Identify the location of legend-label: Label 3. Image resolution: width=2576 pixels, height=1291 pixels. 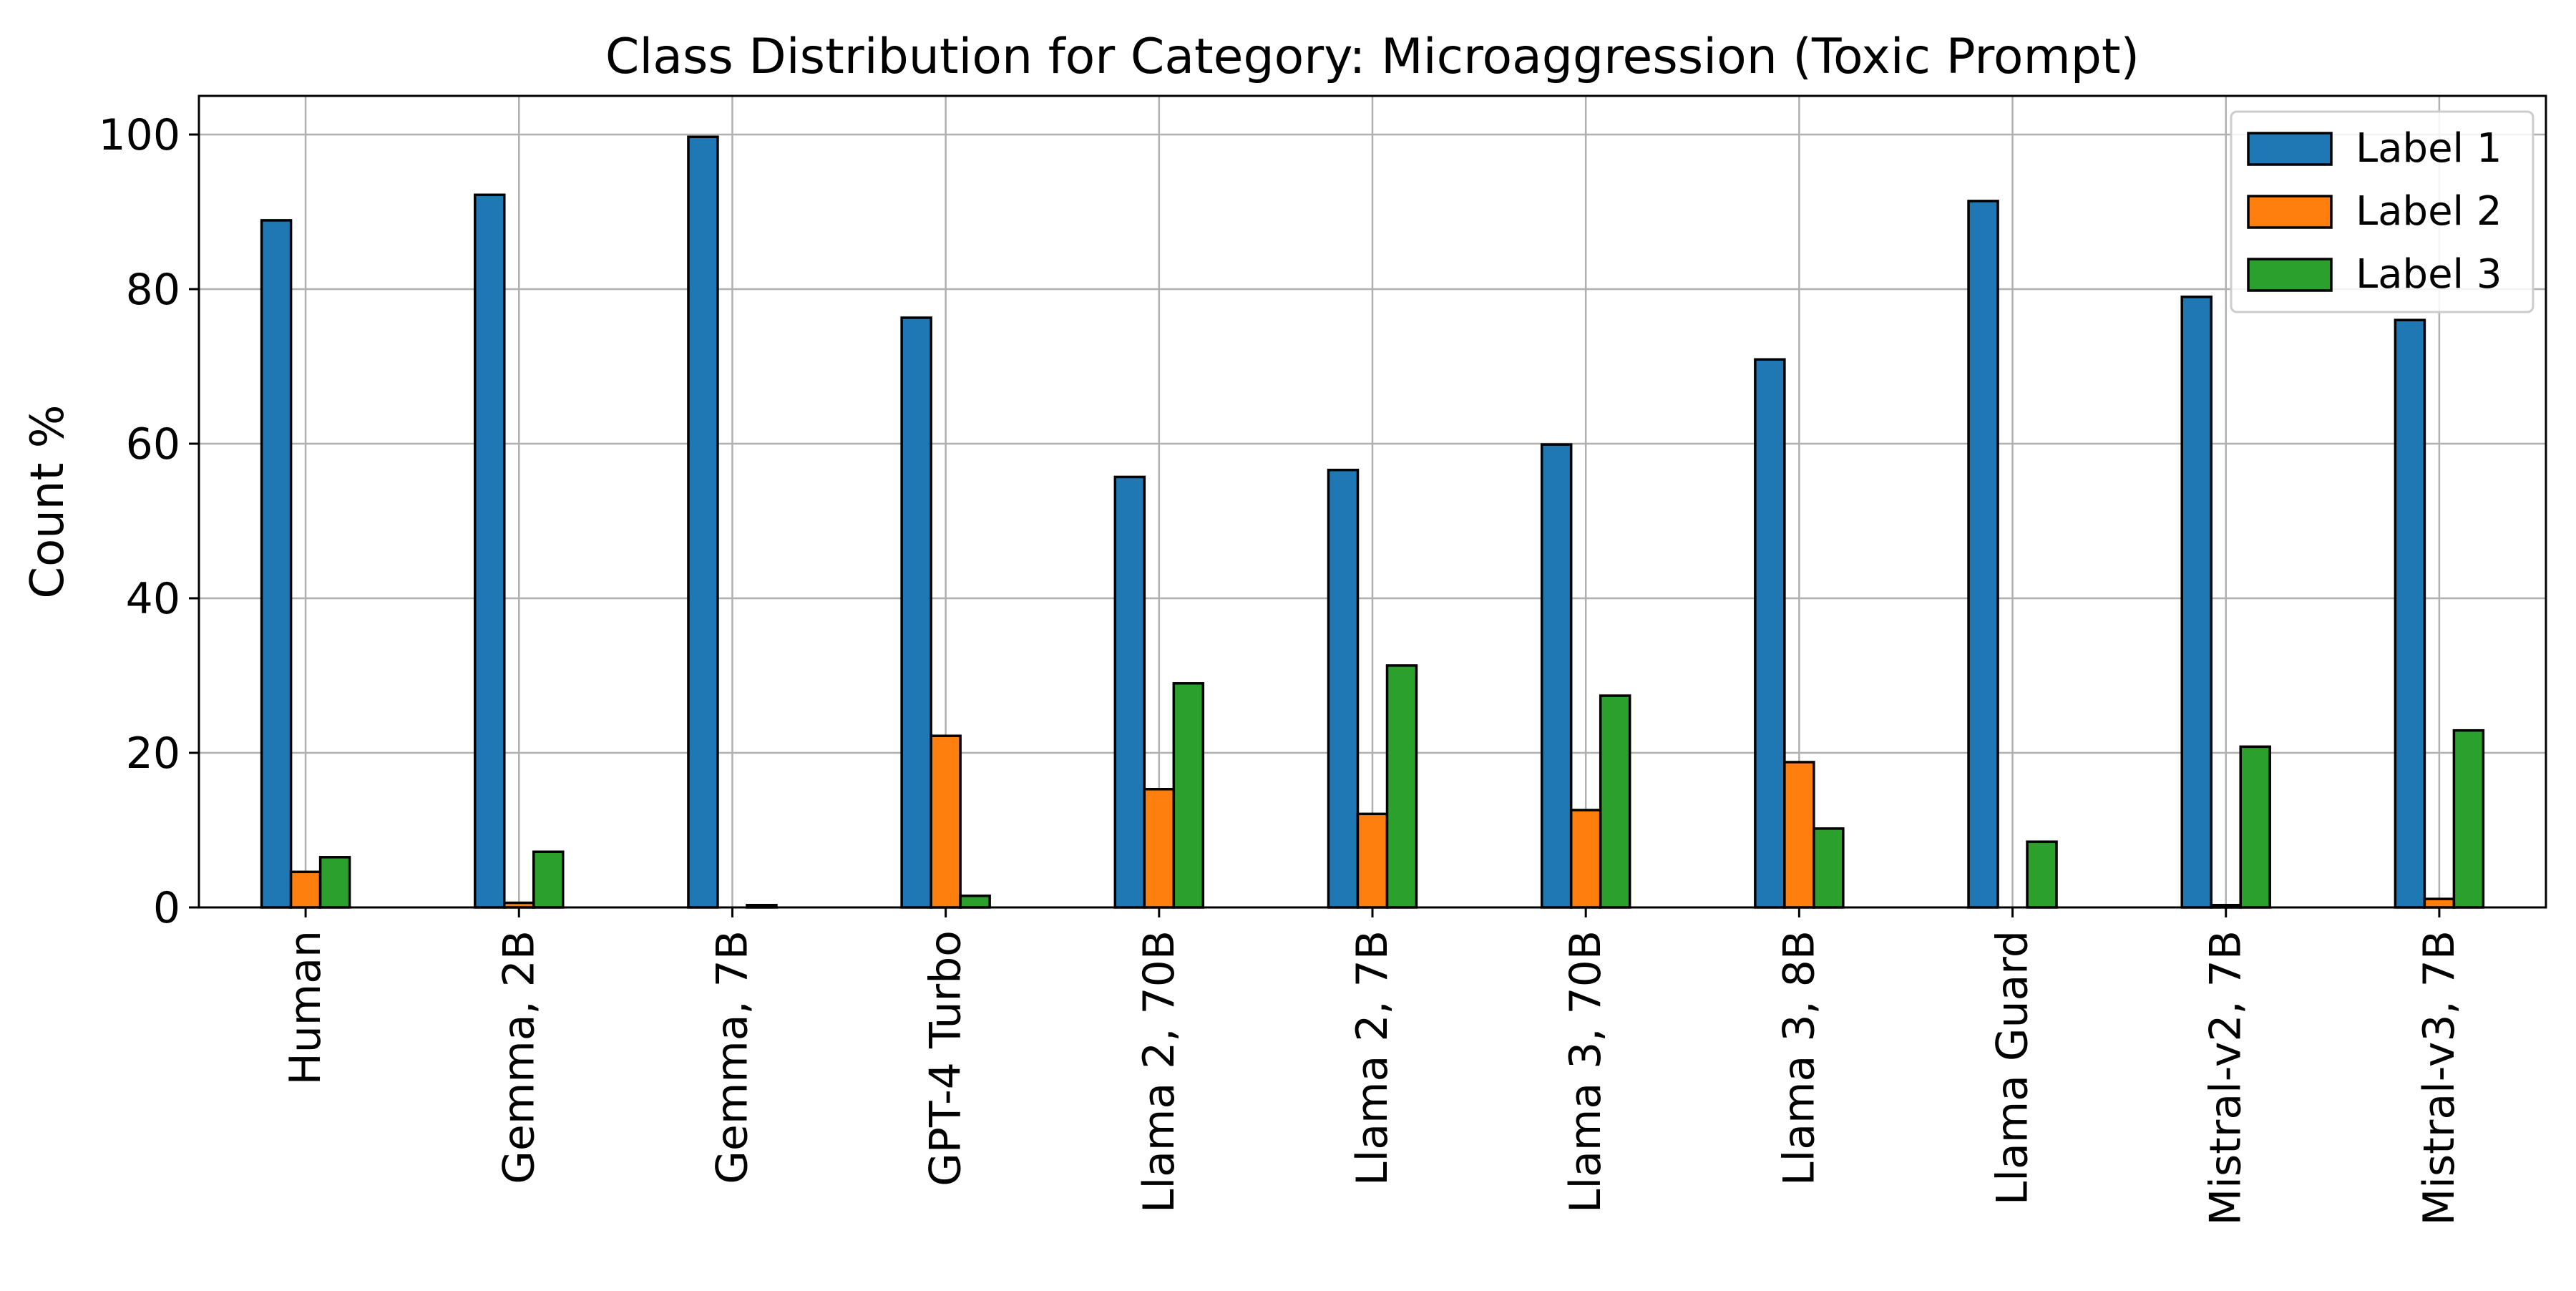
(2429, 274).